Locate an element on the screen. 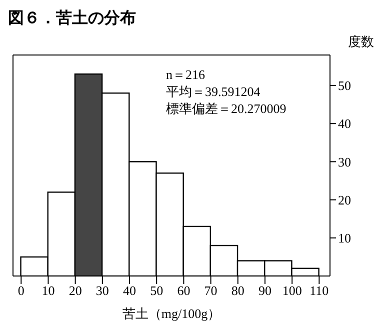 The width and height of the screenshot is (374, 331). x-tick-label: 90 is located at coordinates (265, 290).